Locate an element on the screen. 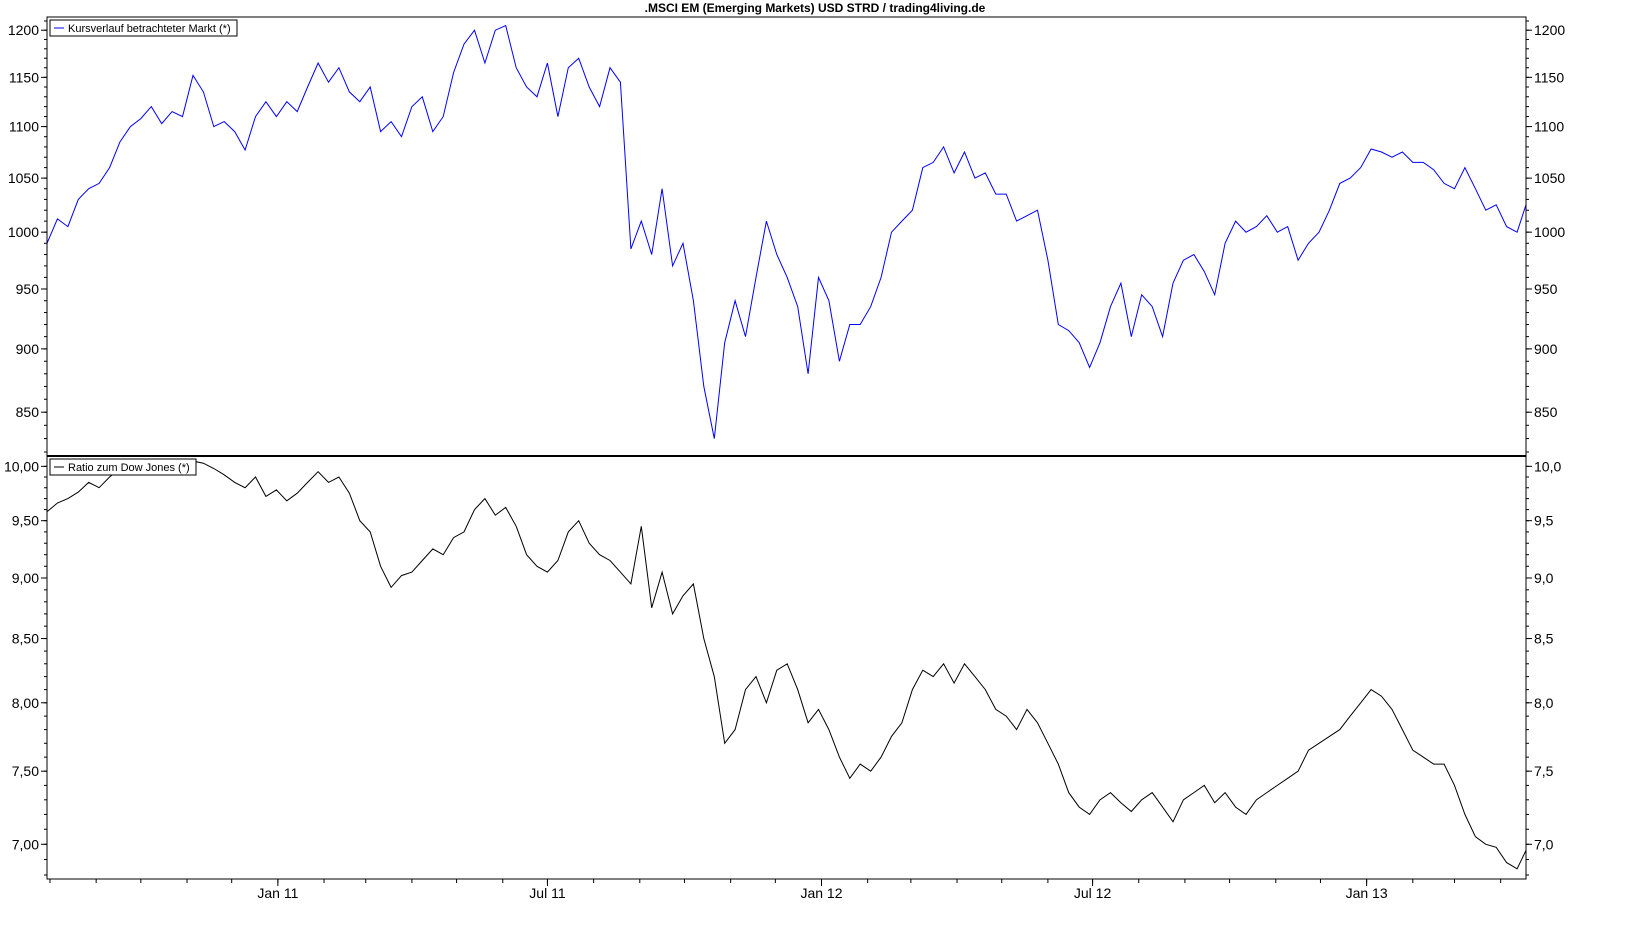 The width and height of the screenshot is (1631, 942). y-tick-label-right: 1200 is located at coordinates (1549, 30).